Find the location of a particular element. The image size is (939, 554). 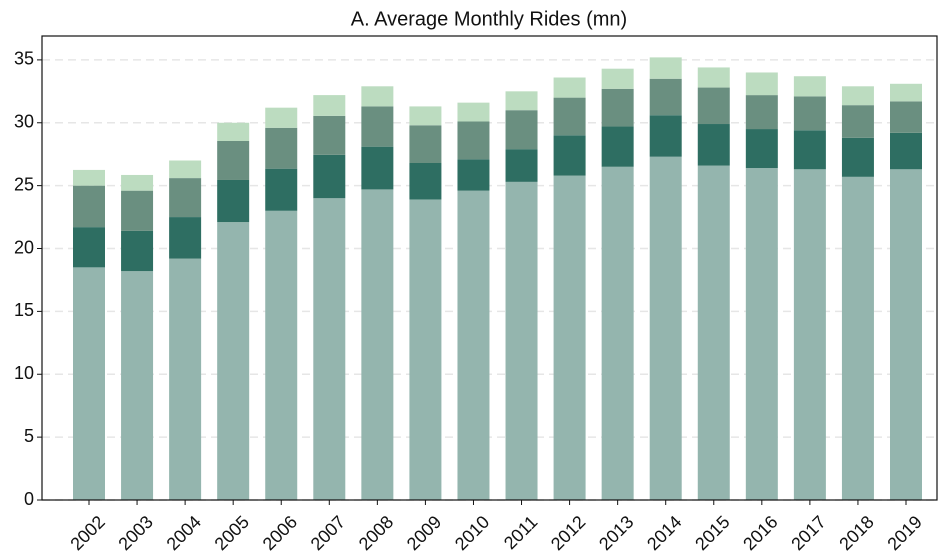

x-tick-label: 2017 is located at coordinates (808, 533).